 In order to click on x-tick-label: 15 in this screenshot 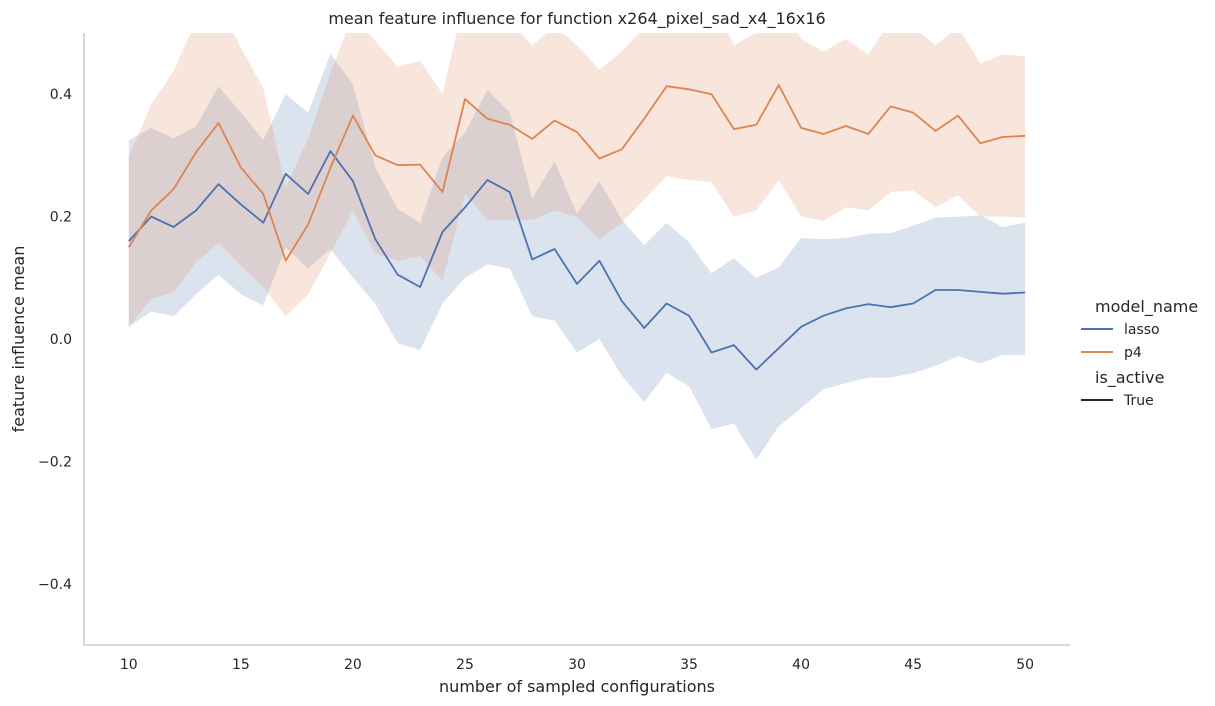, I will do `click(241, 665)`.